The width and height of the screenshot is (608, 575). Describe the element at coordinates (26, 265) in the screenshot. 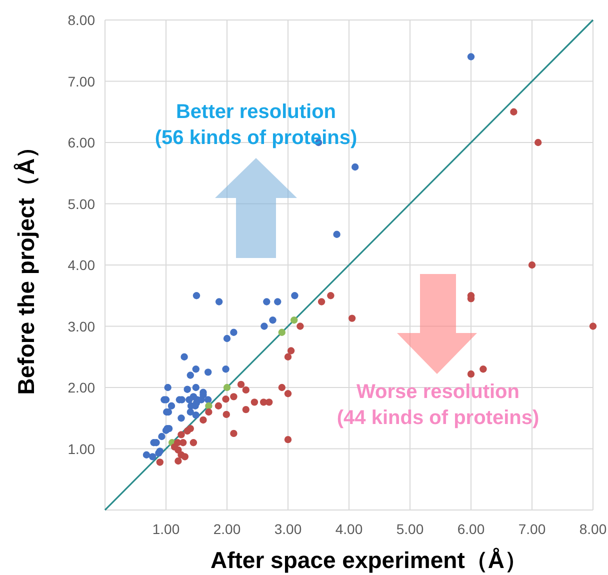

I see `y-axis-title: Before the project（Å）` at that location.